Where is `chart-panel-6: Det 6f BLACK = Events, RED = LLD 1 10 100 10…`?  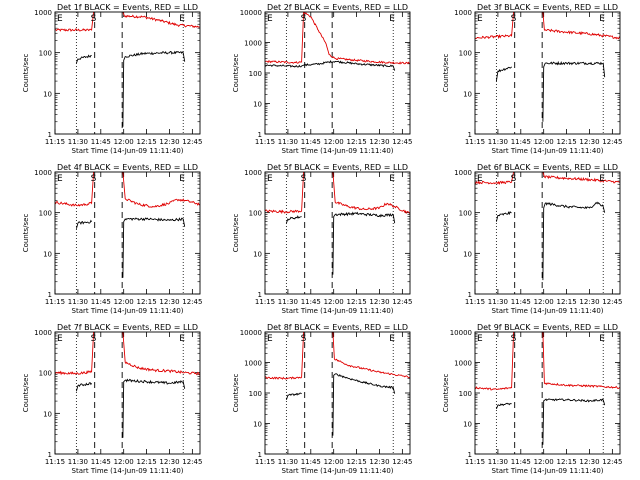 chart-panel-6: Det 6f BLACK = Events, RED = LLD 1 10 100 10… is located at coordinates (532, 239).